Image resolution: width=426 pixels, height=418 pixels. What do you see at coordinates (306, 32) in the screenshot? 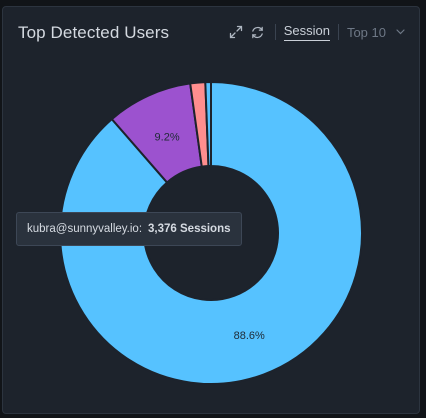
I see `session-tab: Session` at bounding box center [306, 32].